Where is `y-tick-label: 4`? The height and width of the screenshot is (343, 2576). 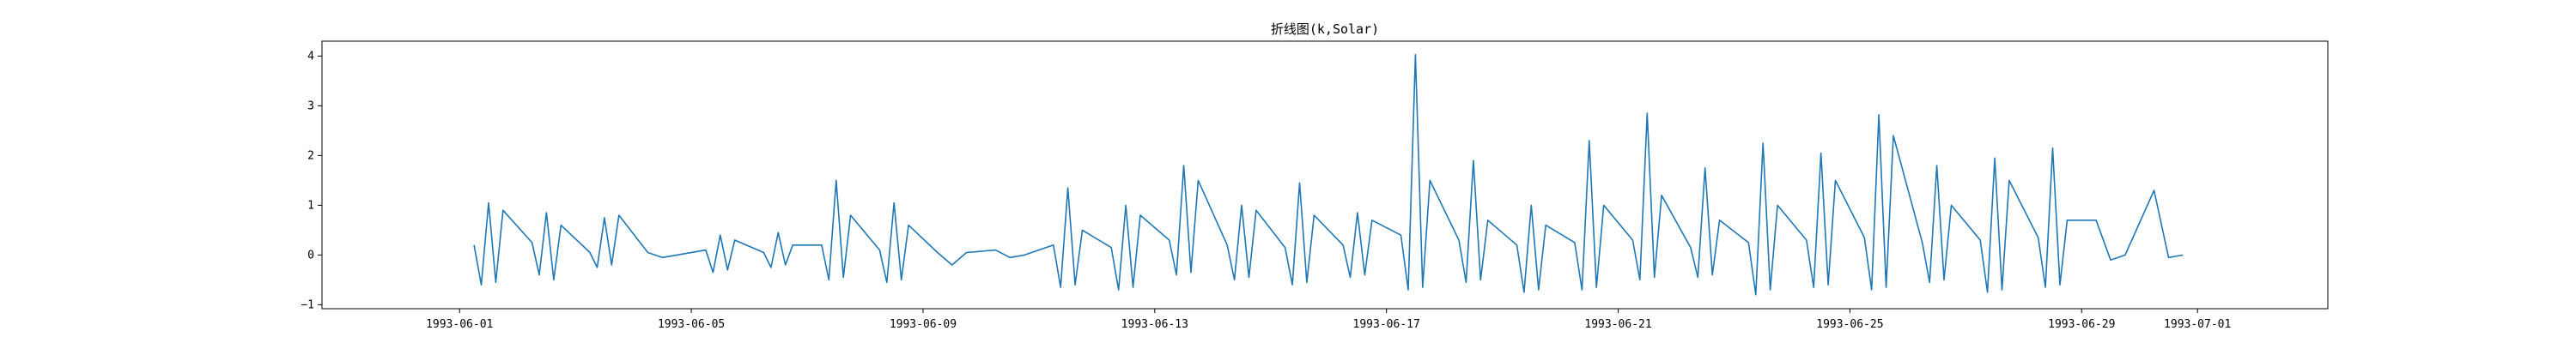 y-tick-label: 4 is located at coordinates (311, 57).